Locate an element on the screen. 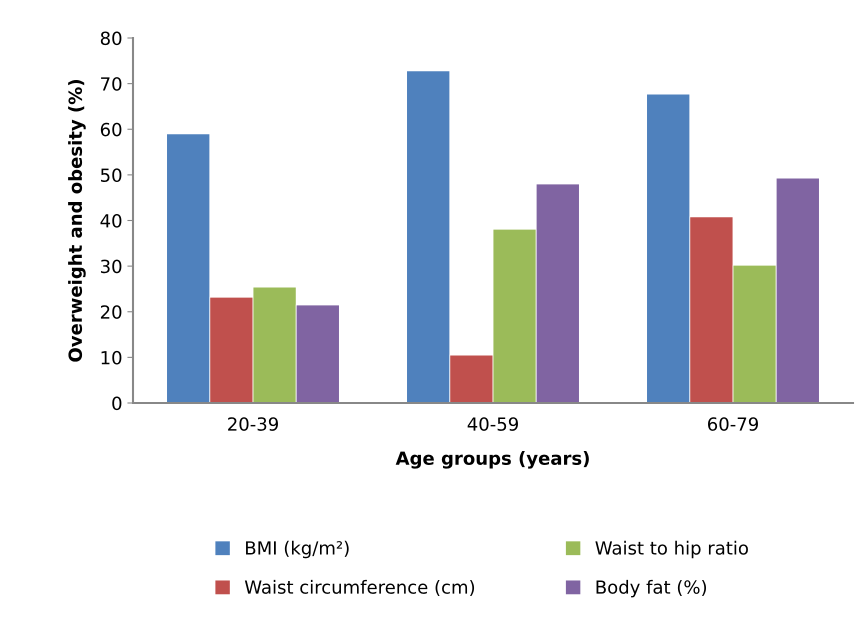  x-tick-label: 40-59 is located at coordinates (493, 424).